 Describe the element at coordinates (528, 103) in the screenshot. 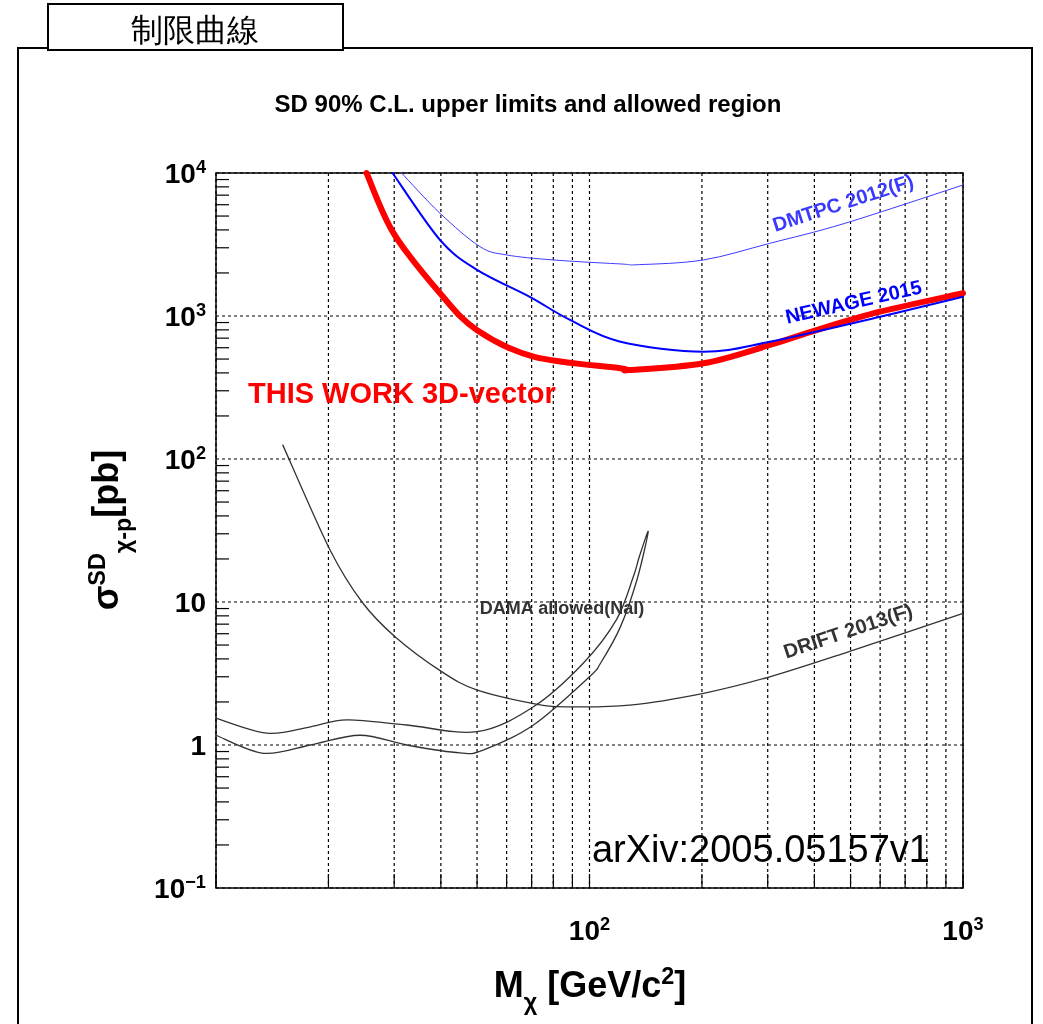

I see `chart-subtitle: SD 90% C.L. upper limits and allowed region` at that location.